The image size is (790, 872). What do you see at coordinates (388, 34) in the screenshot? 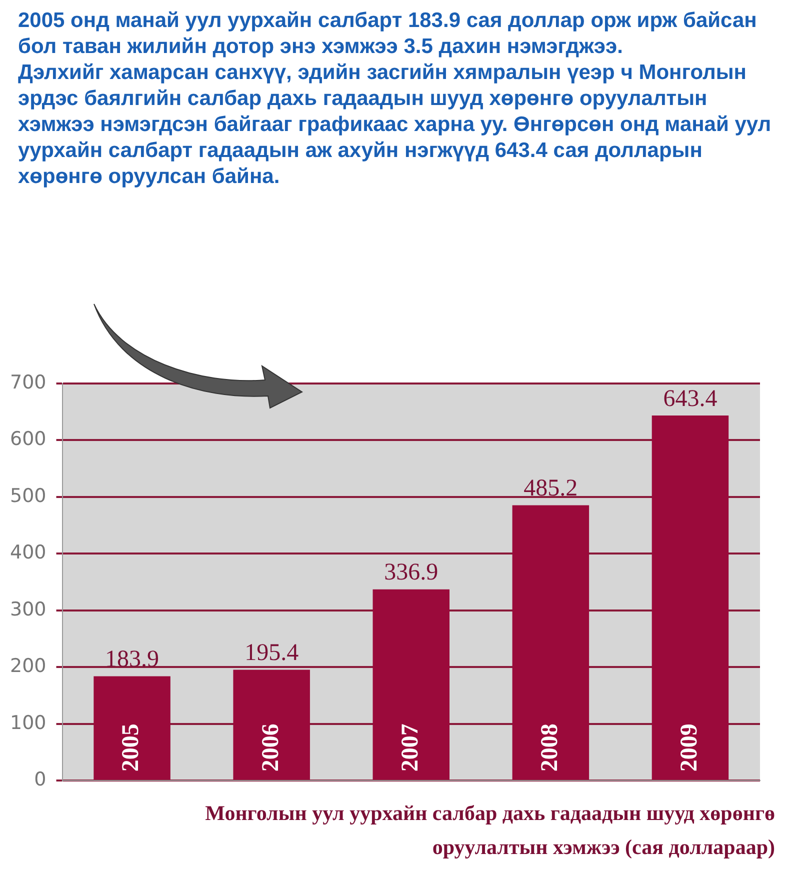
I see `chart-title: 2005 онд манай уул уурхайн салбарт 183.9 сая доллар орж ирж байсан бол таван жилийн дотор энэ хэмжээ 3.5 дахин нэмэгджээ.` at bounding box center [388, 34].